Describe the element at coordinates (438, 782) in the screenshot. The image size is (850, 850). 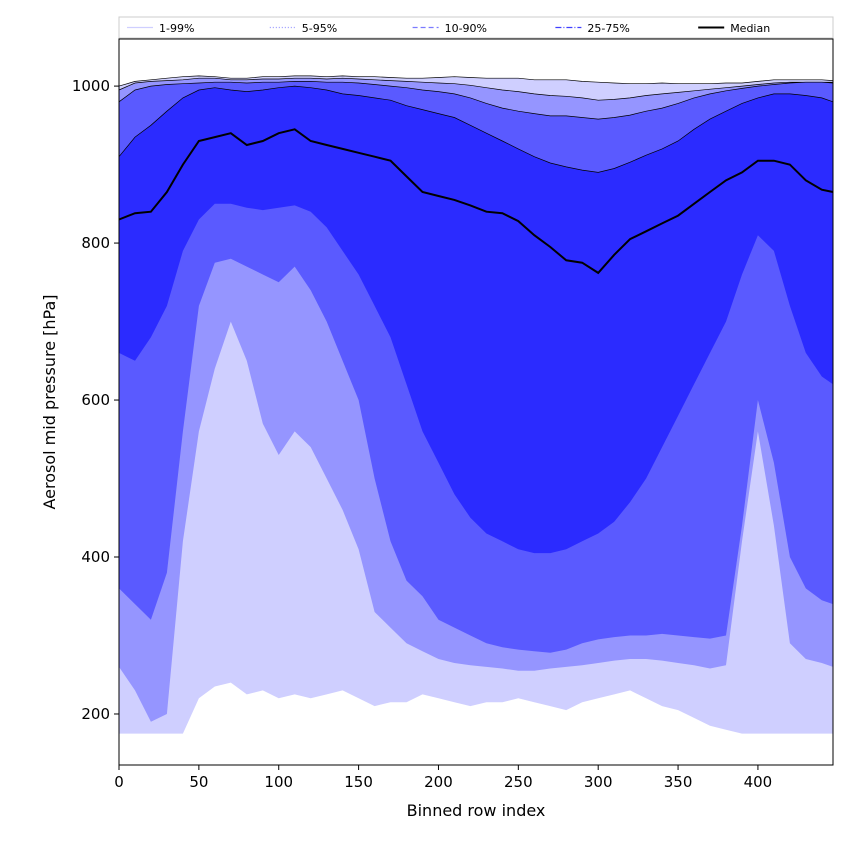
I see `x-tick-label: 200` at that location.